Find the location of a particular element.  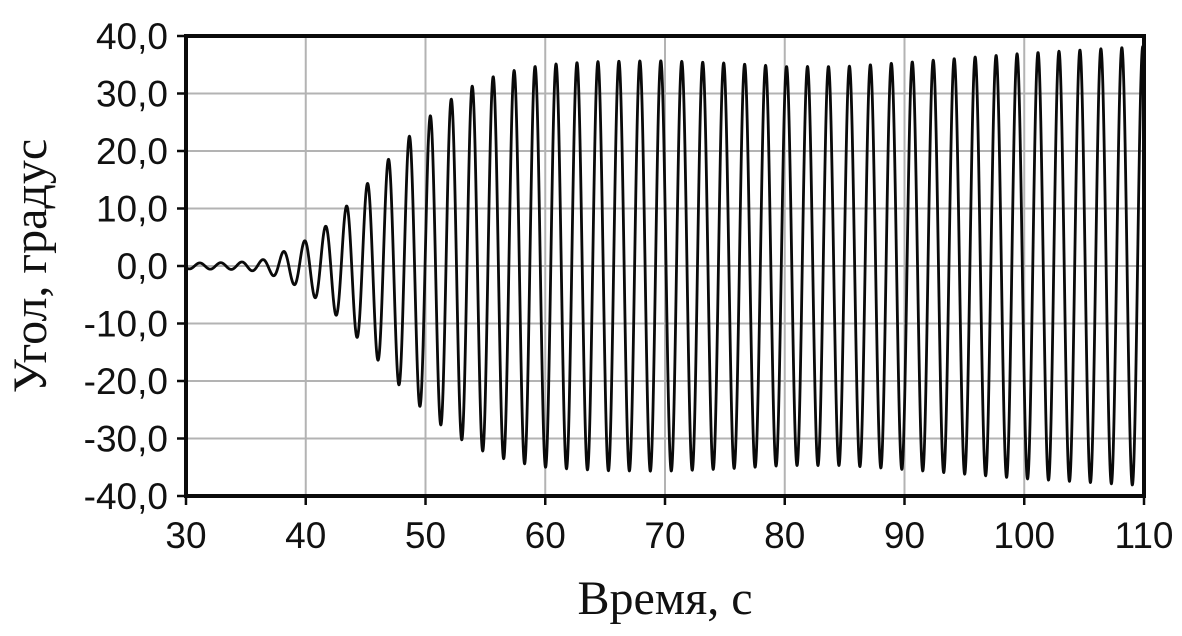

y-tick-label: 0,0 is located at coordinates (142, 266).